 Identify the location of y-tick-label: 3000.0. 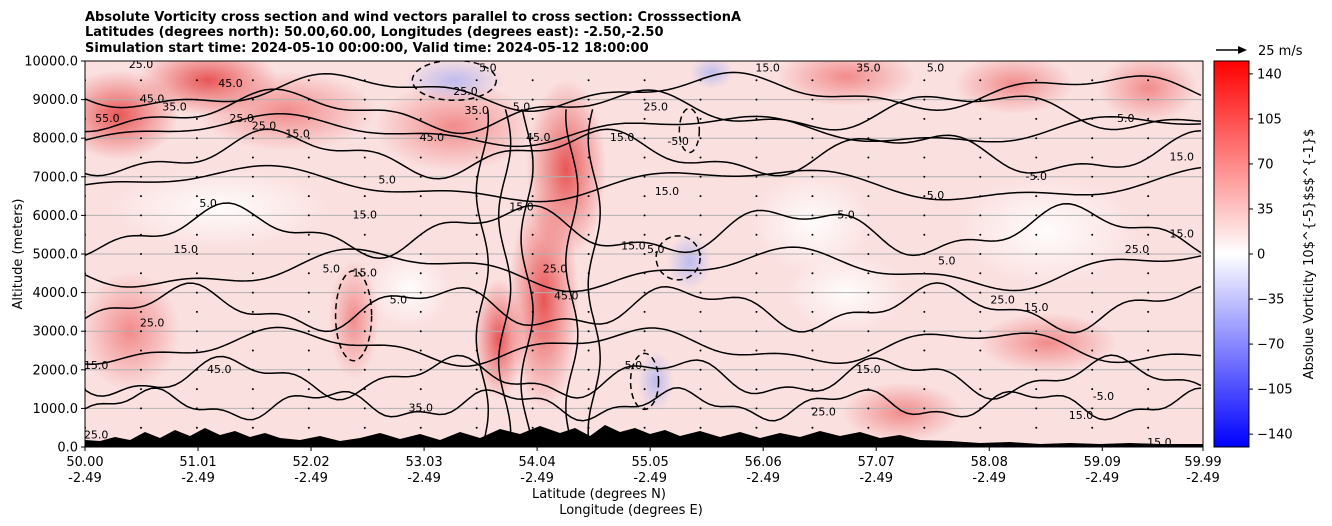
(56, 332).